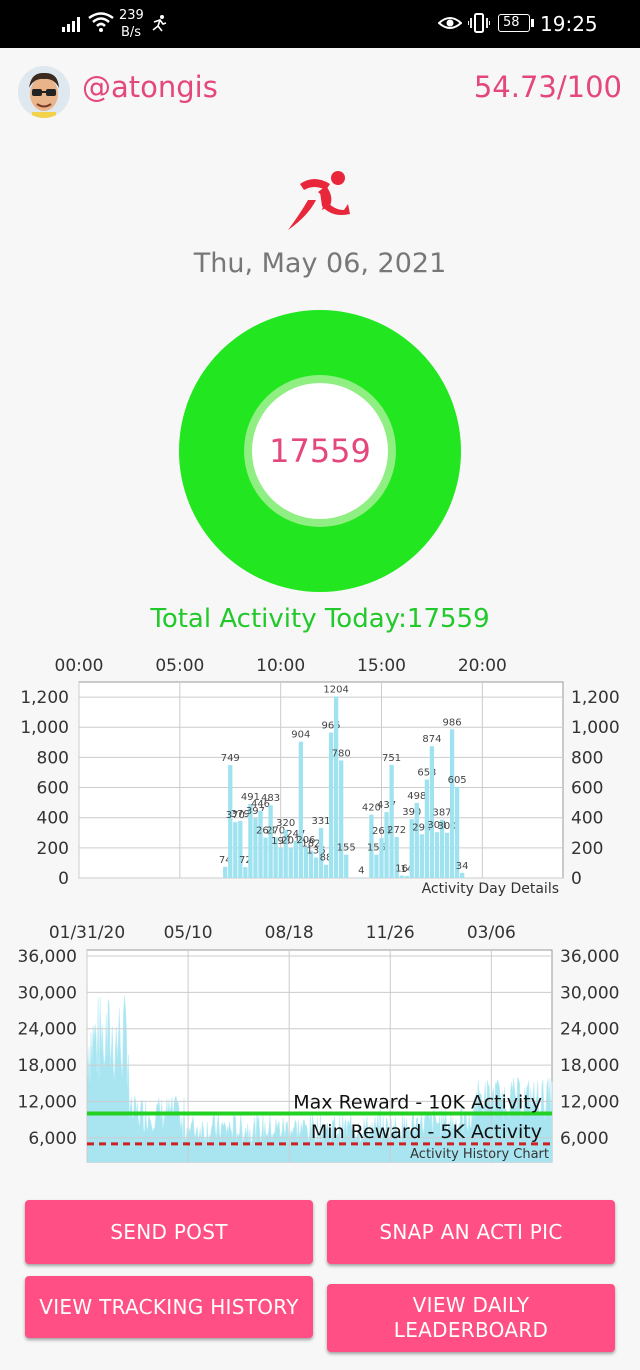 The width and height of the screenshot is (640, 1370). What do you see at coordinates (44, 728) in the screenshot?
I see `day-y-tick-left: 1,000` at bounding box center [44, 728].